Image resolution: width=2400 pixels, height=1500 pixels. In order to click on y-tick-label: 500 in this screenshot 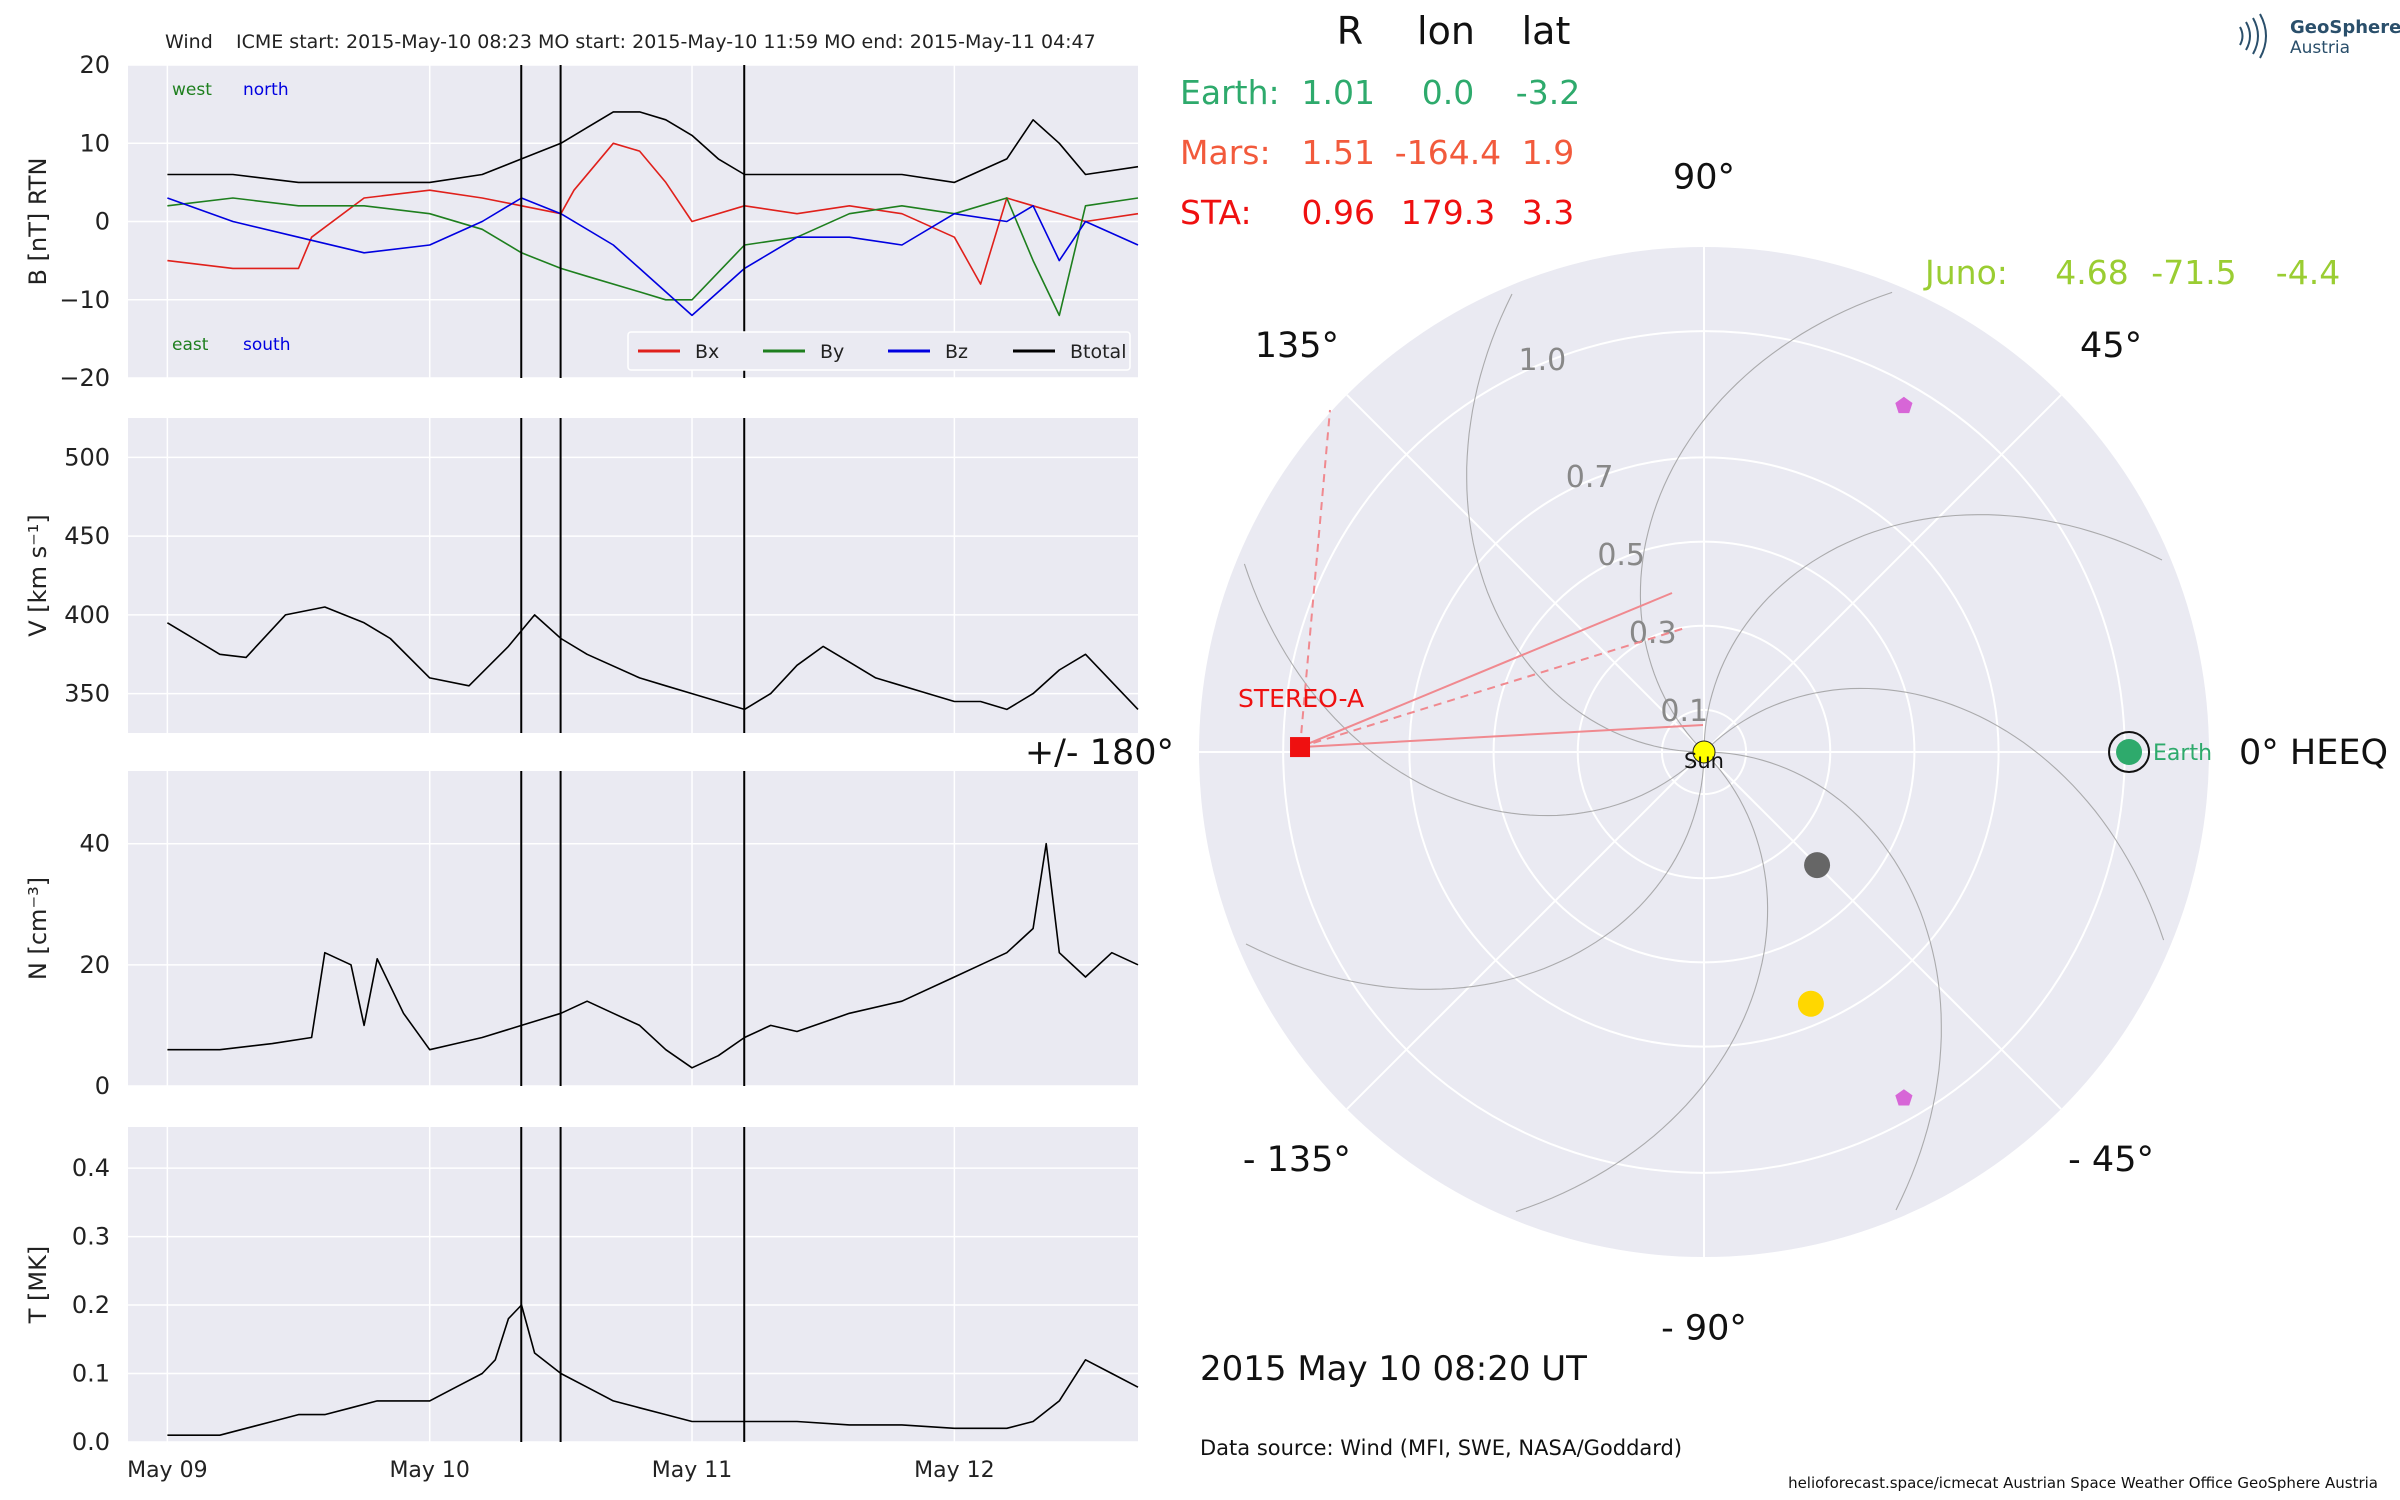, I will do `click(87, 457)`.